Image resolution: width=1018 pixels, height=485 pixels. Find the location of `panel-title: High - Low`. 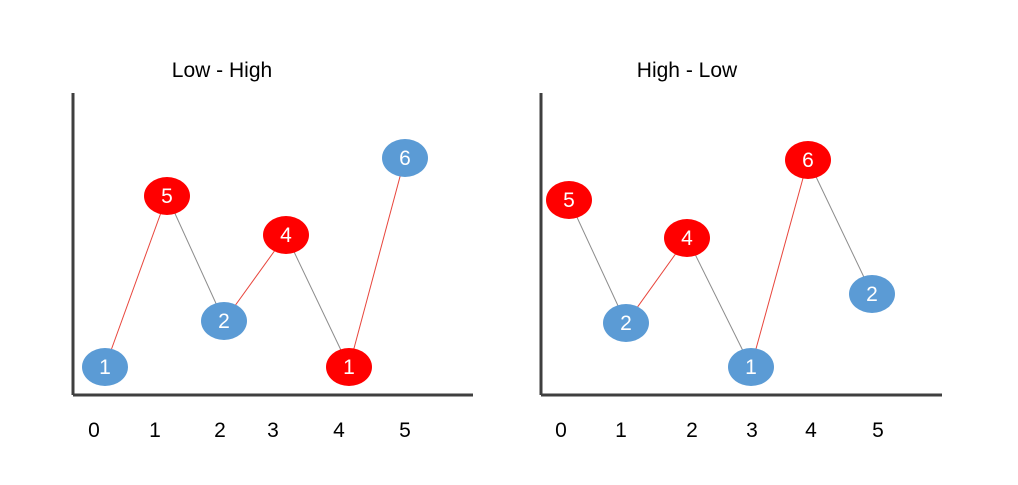

panel-title: High - Low is located at coordinates (687, 70).